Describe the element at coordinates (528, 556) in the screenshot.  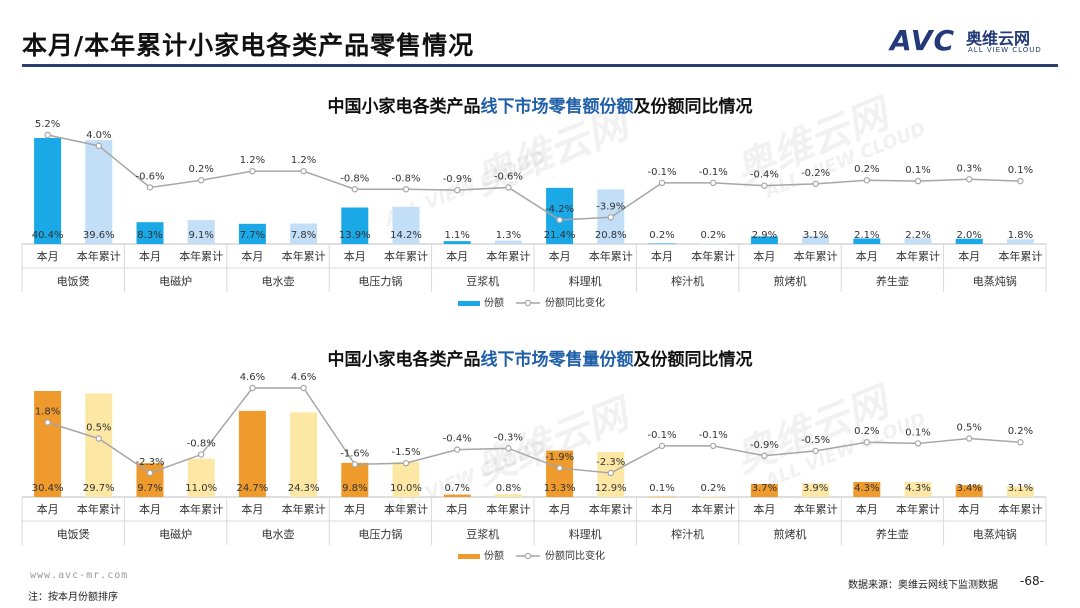
I see `legend-marker-change` at that location.